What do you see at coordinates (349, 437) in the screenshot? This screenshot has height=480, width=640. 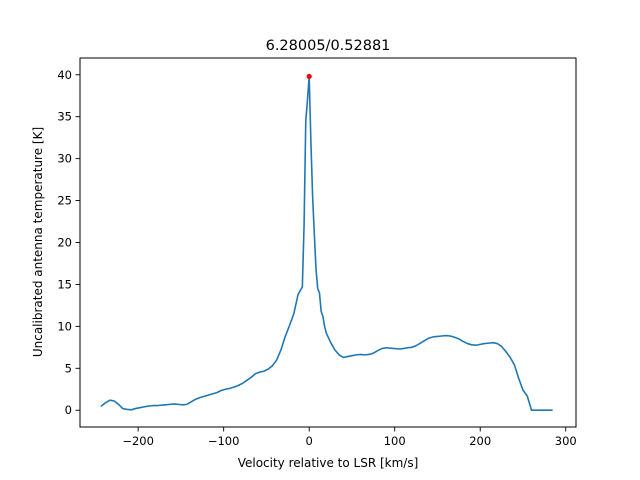 I see `x-axis: −200 −100 0 100 200 300` at bounding box center [349, 437].